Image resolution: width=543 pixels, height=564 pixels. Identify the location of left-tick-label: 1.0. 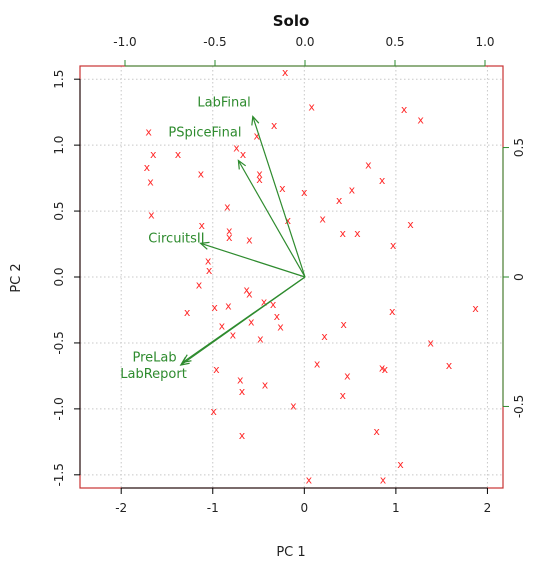
(59, 145).